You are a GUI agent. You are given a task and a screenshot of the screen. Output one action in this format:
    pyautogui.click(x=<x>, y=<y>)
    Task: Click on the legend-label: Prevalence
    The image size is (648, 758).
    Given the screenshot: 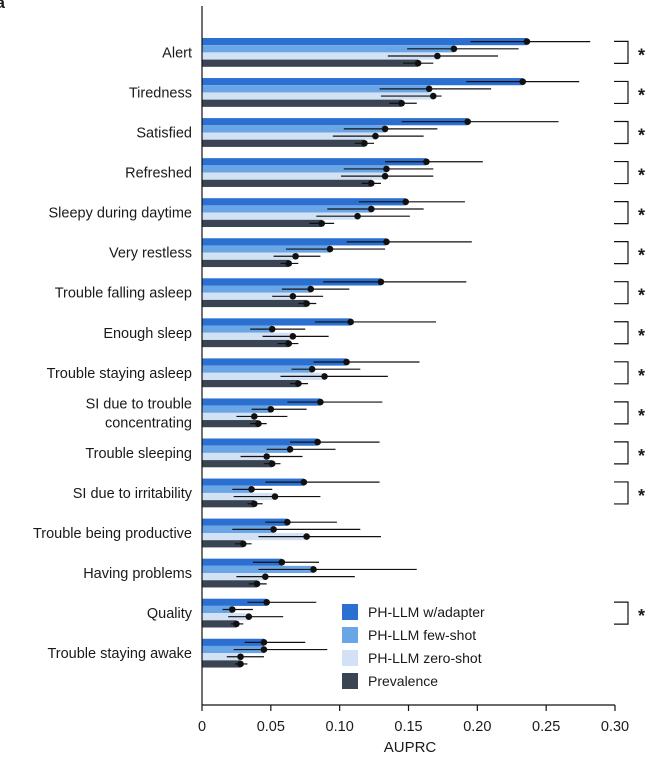 What is the action you would take?
    pyautogui.click(x=403, y=681)
    